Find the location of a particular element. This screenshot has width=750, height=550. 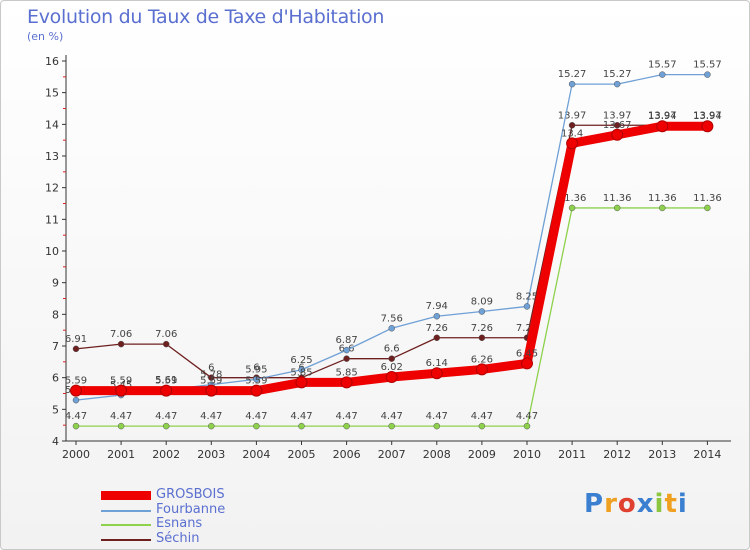

data-label-fourbanne: 8.09 is located at coordinates (482, 301).